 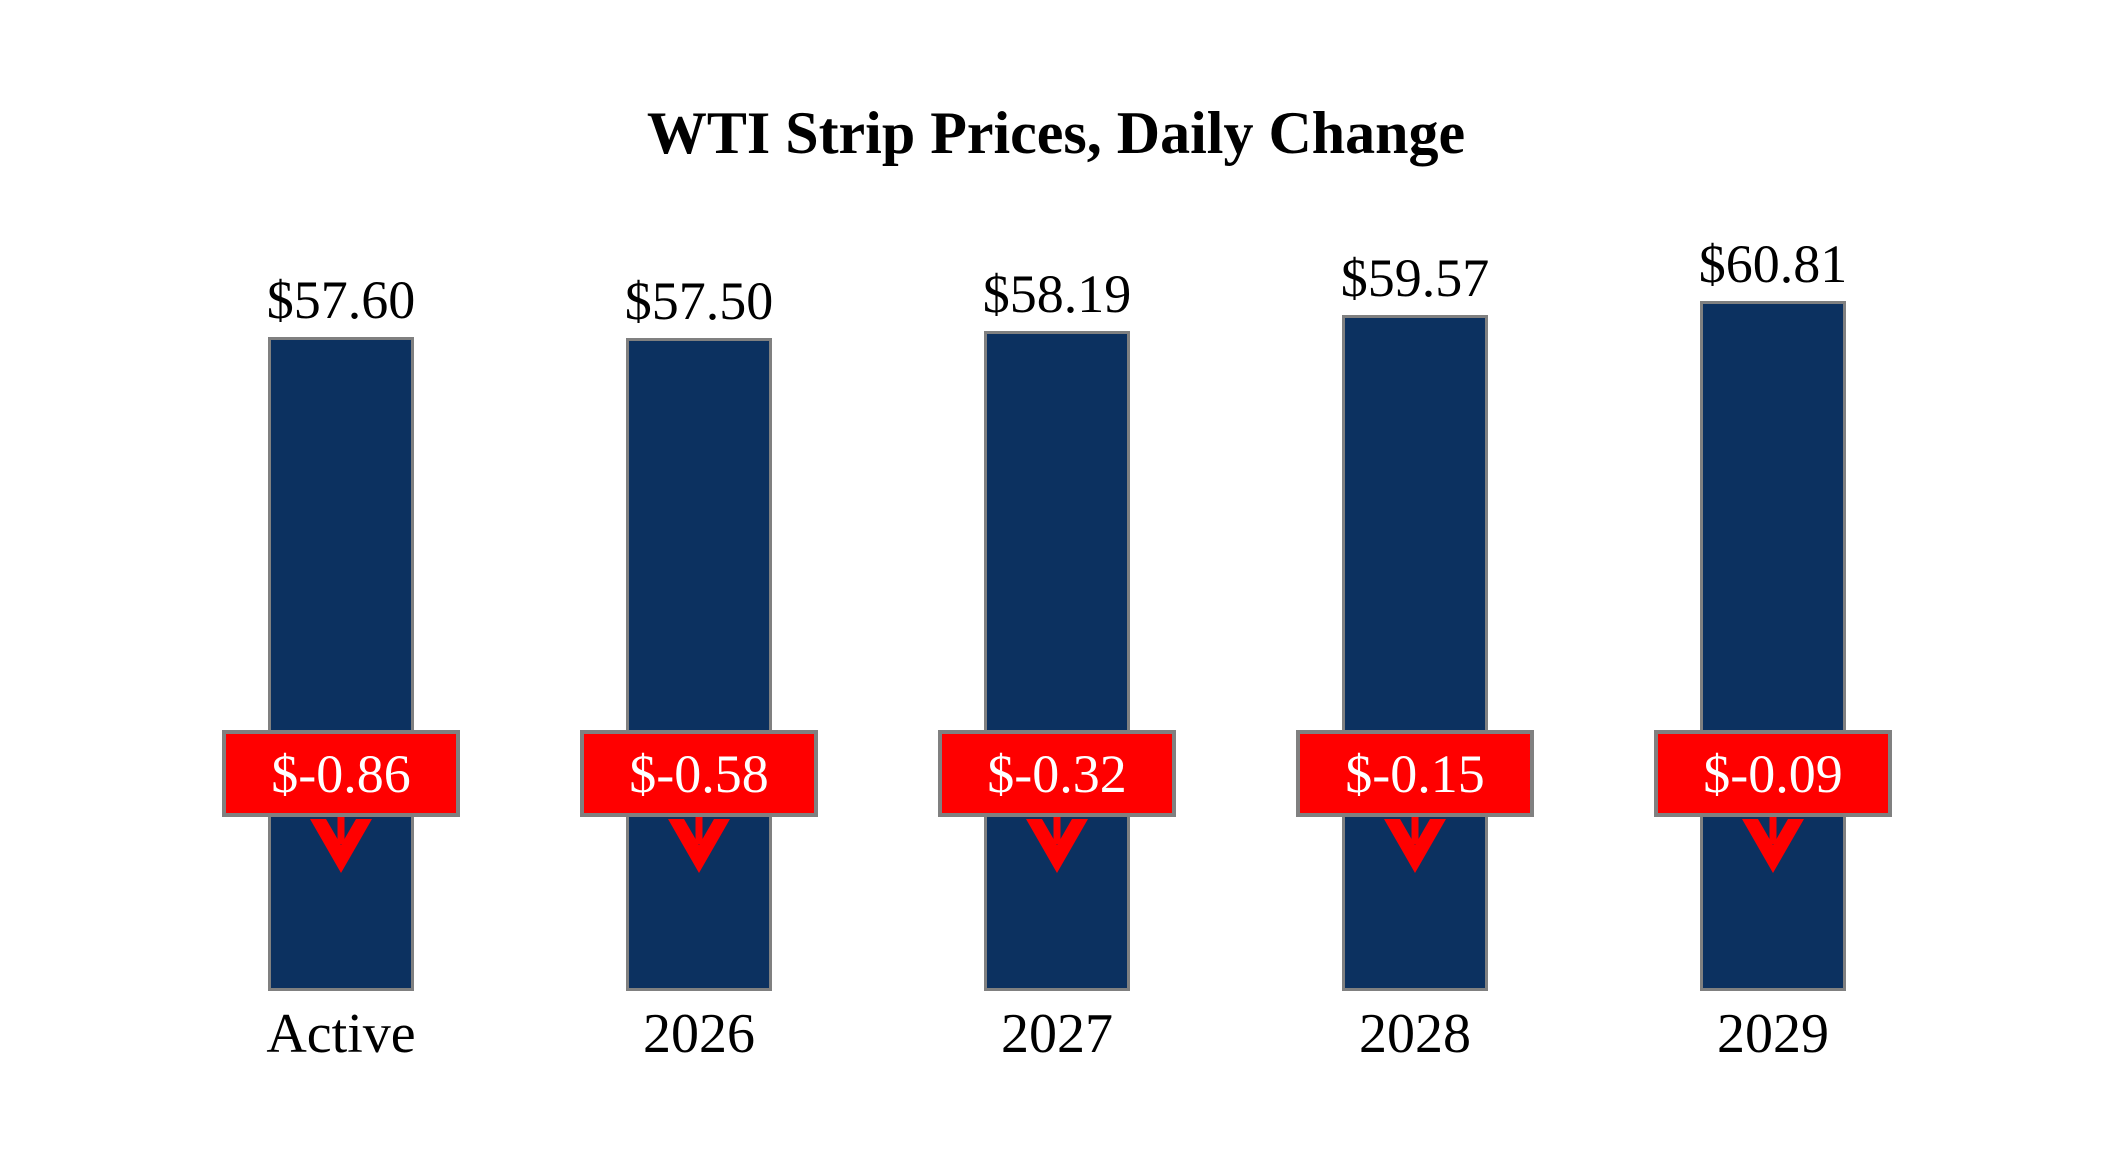 I want to click on change-label: $-0.09, so click(x=1773, y=773).